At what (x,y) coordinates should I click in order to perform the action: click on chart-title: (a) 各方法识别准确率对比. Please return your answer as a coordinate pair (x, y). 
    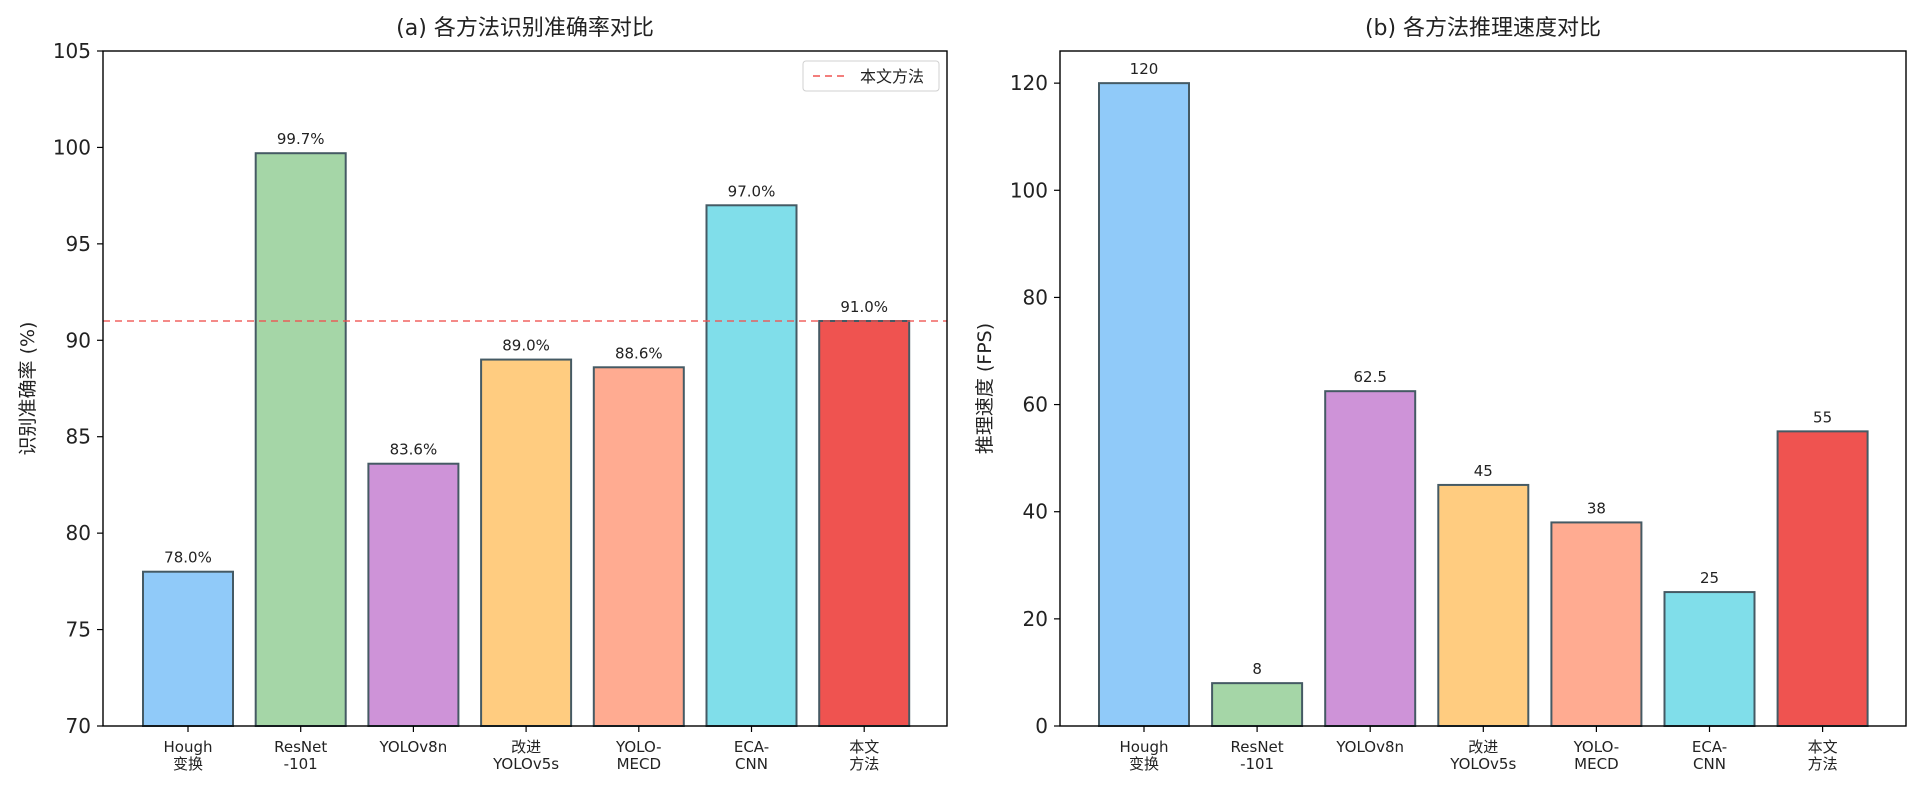
    Looking at the image, I should click on (525, 28).